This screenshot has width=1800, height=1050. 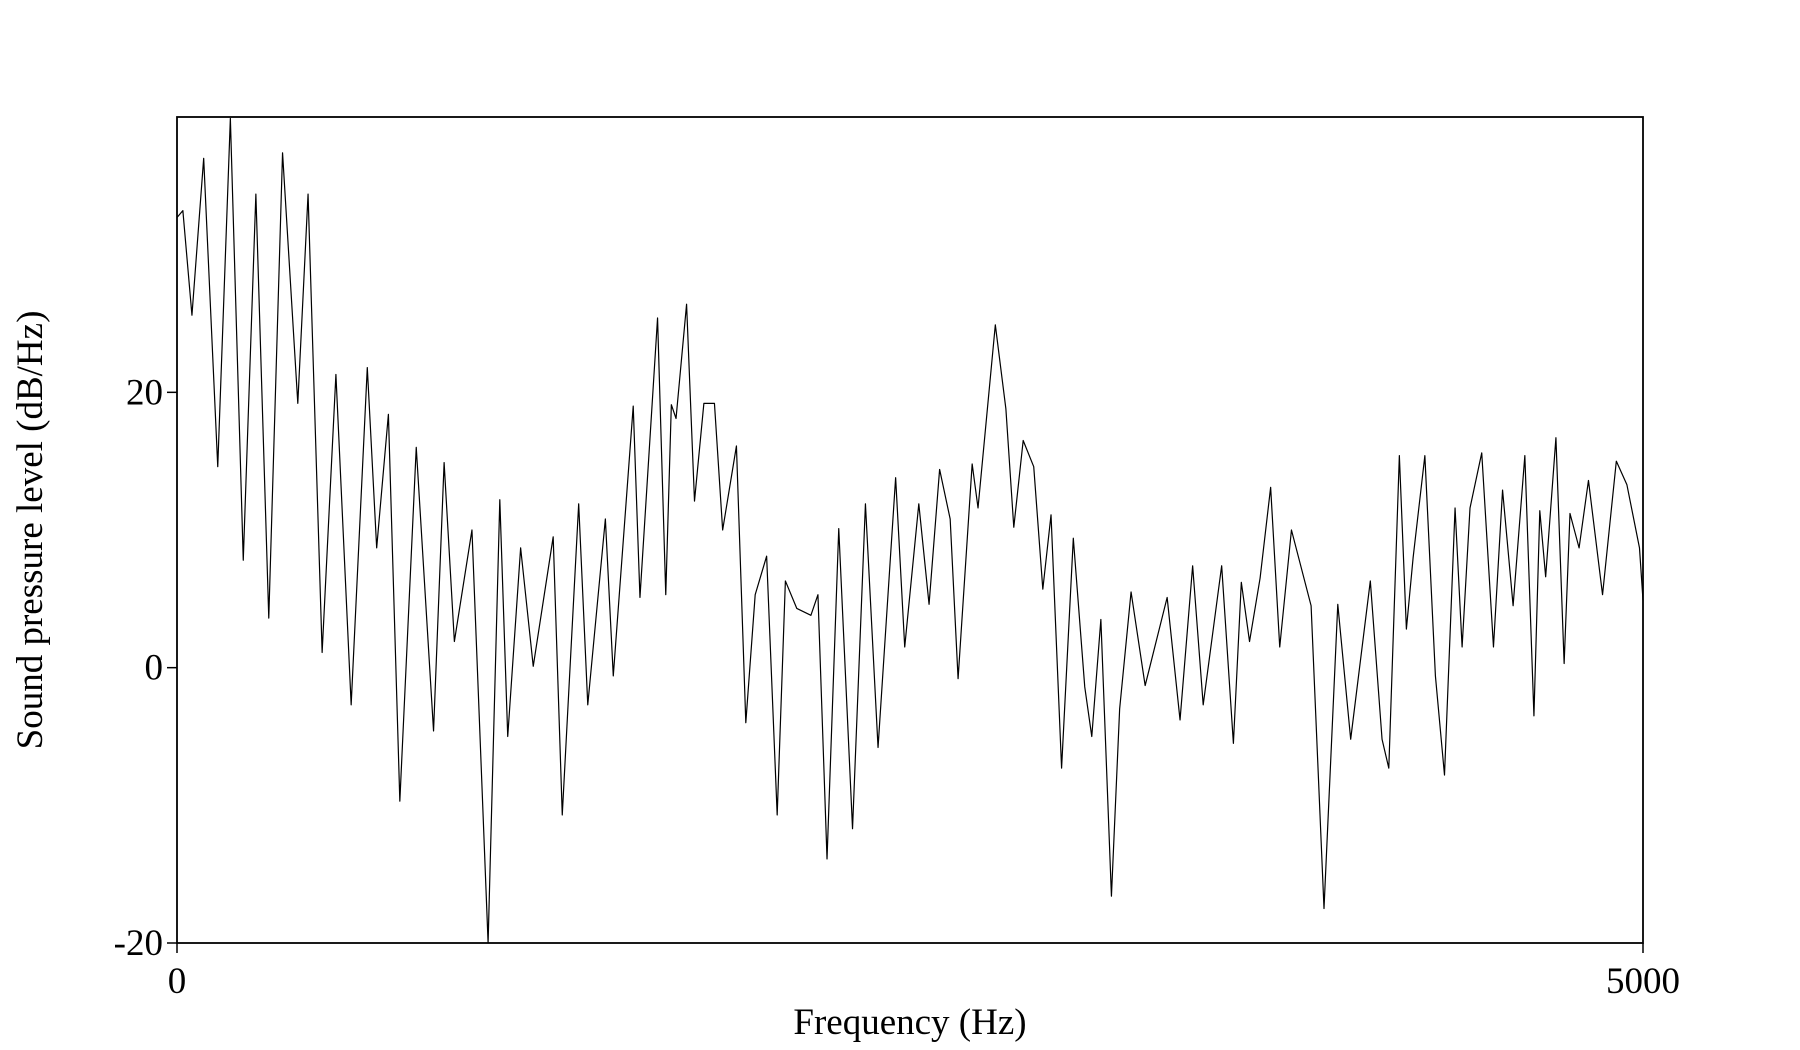 What do you see at coordinates (909, 1022) in the screenshot?
I see `x-axis-label: Frequency (Hz)` at bounding box center [909, 1022].